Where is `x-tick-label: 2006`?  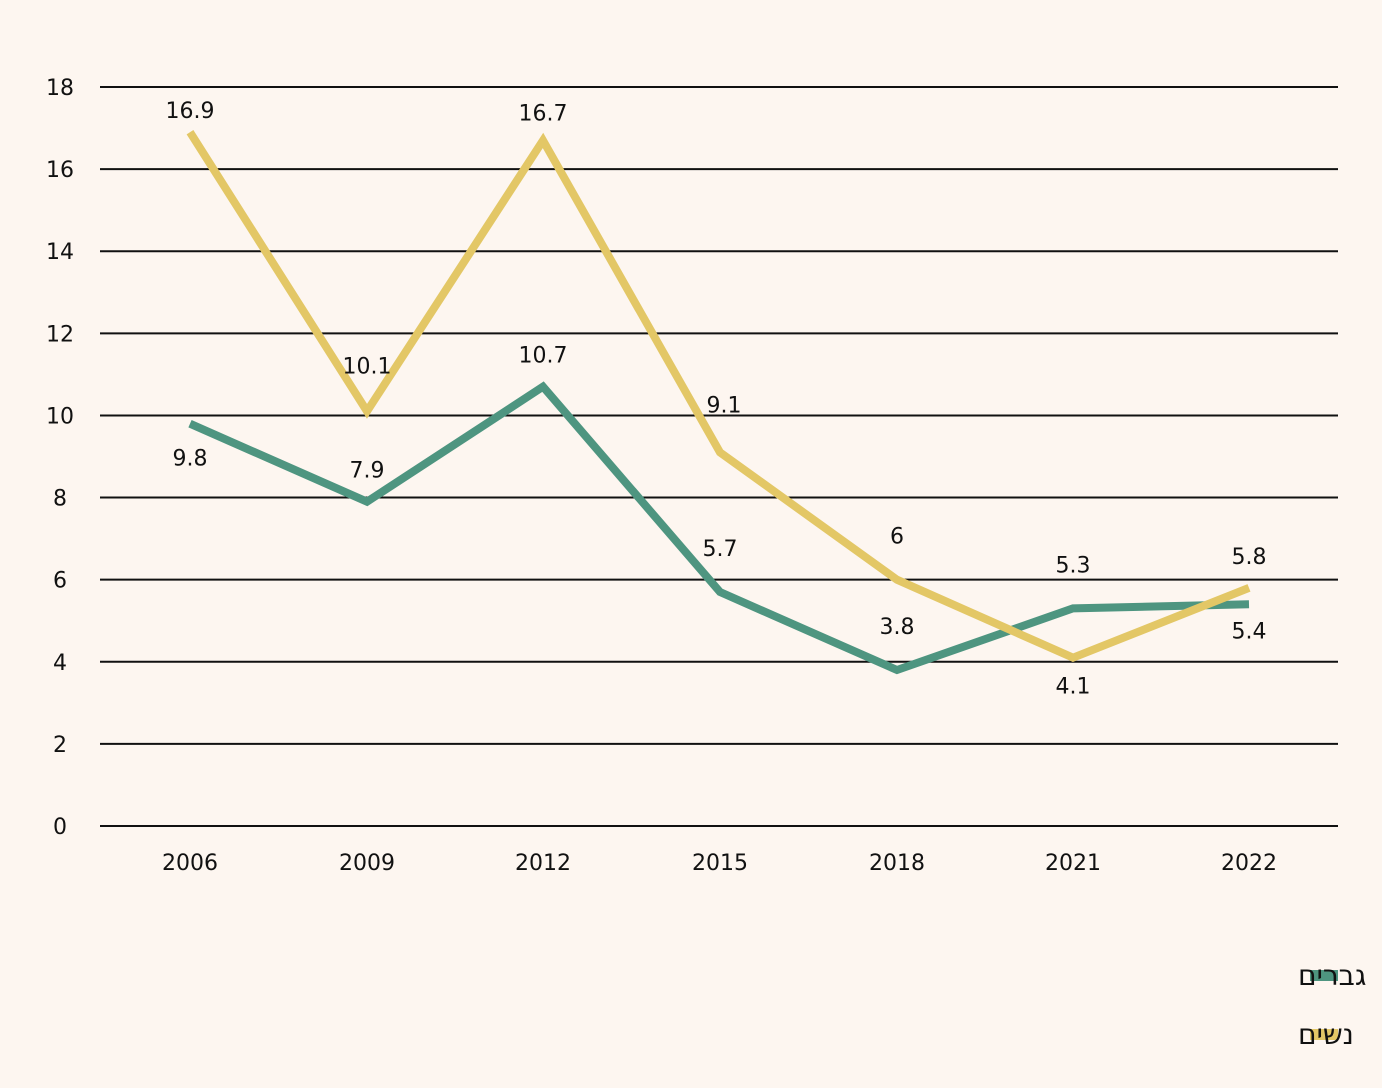 x-tick-label: 2006 is located at coordinates (190, 863).